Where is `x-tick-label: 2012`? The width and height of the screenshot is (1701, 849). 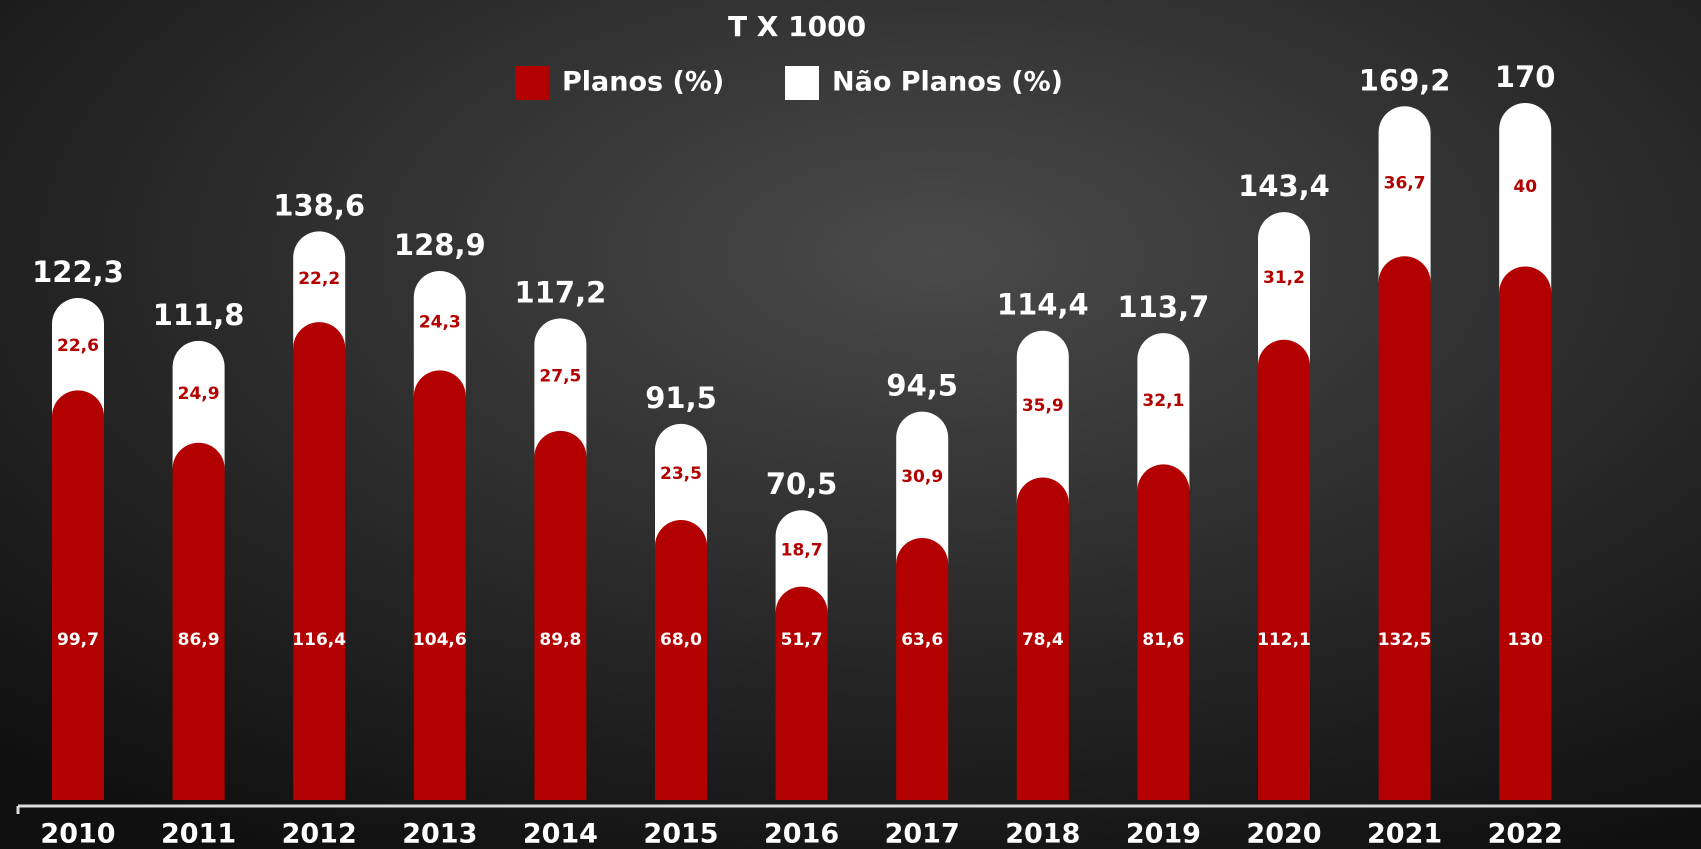
x-tick-label: 2012 is located at coordinates (319, 834).